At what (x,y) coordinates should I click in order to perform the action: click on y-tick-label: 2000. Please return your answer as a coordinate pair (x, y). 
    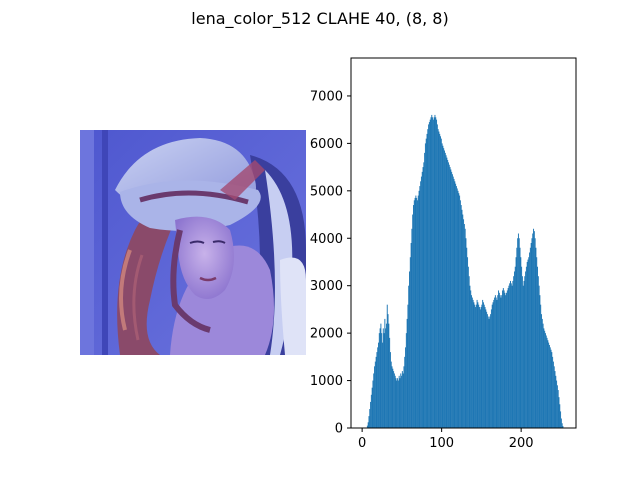
    Looking at the image, I should click on (326, 334).